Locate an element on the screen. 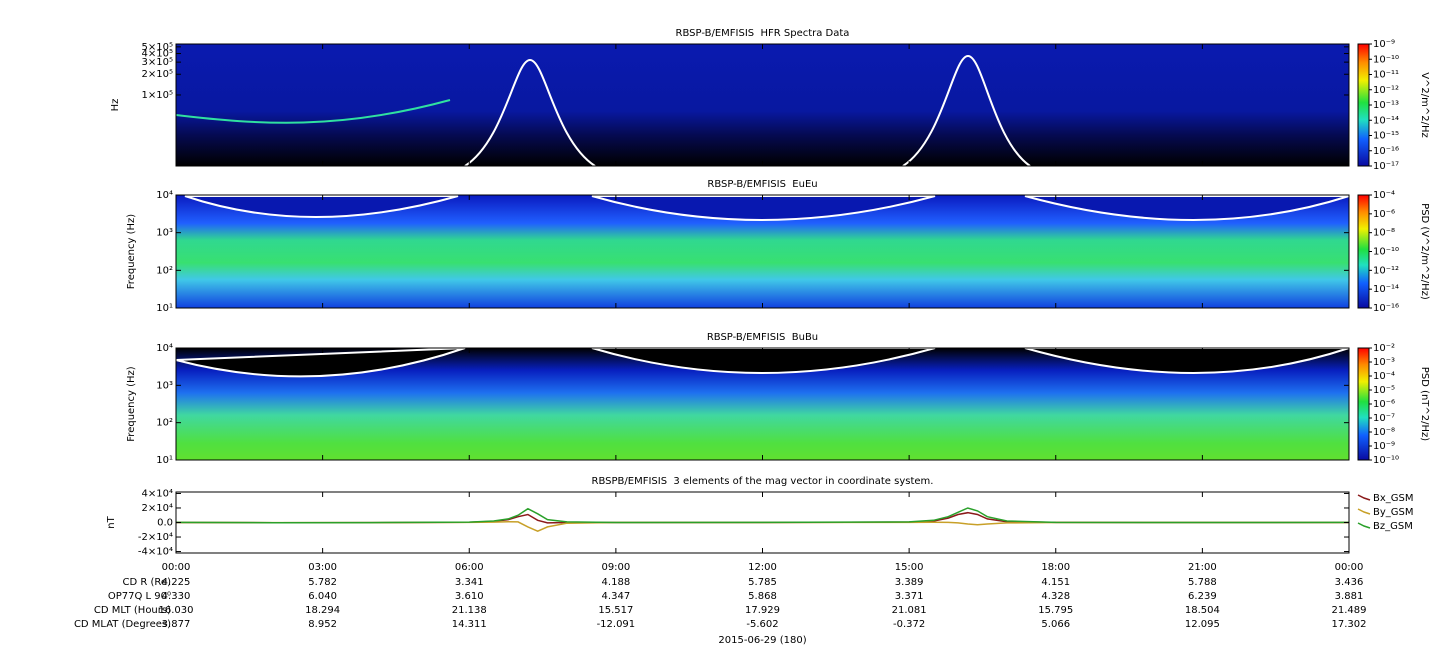  x-tick-label: 18:00 is located at coordinates (1055, 567).